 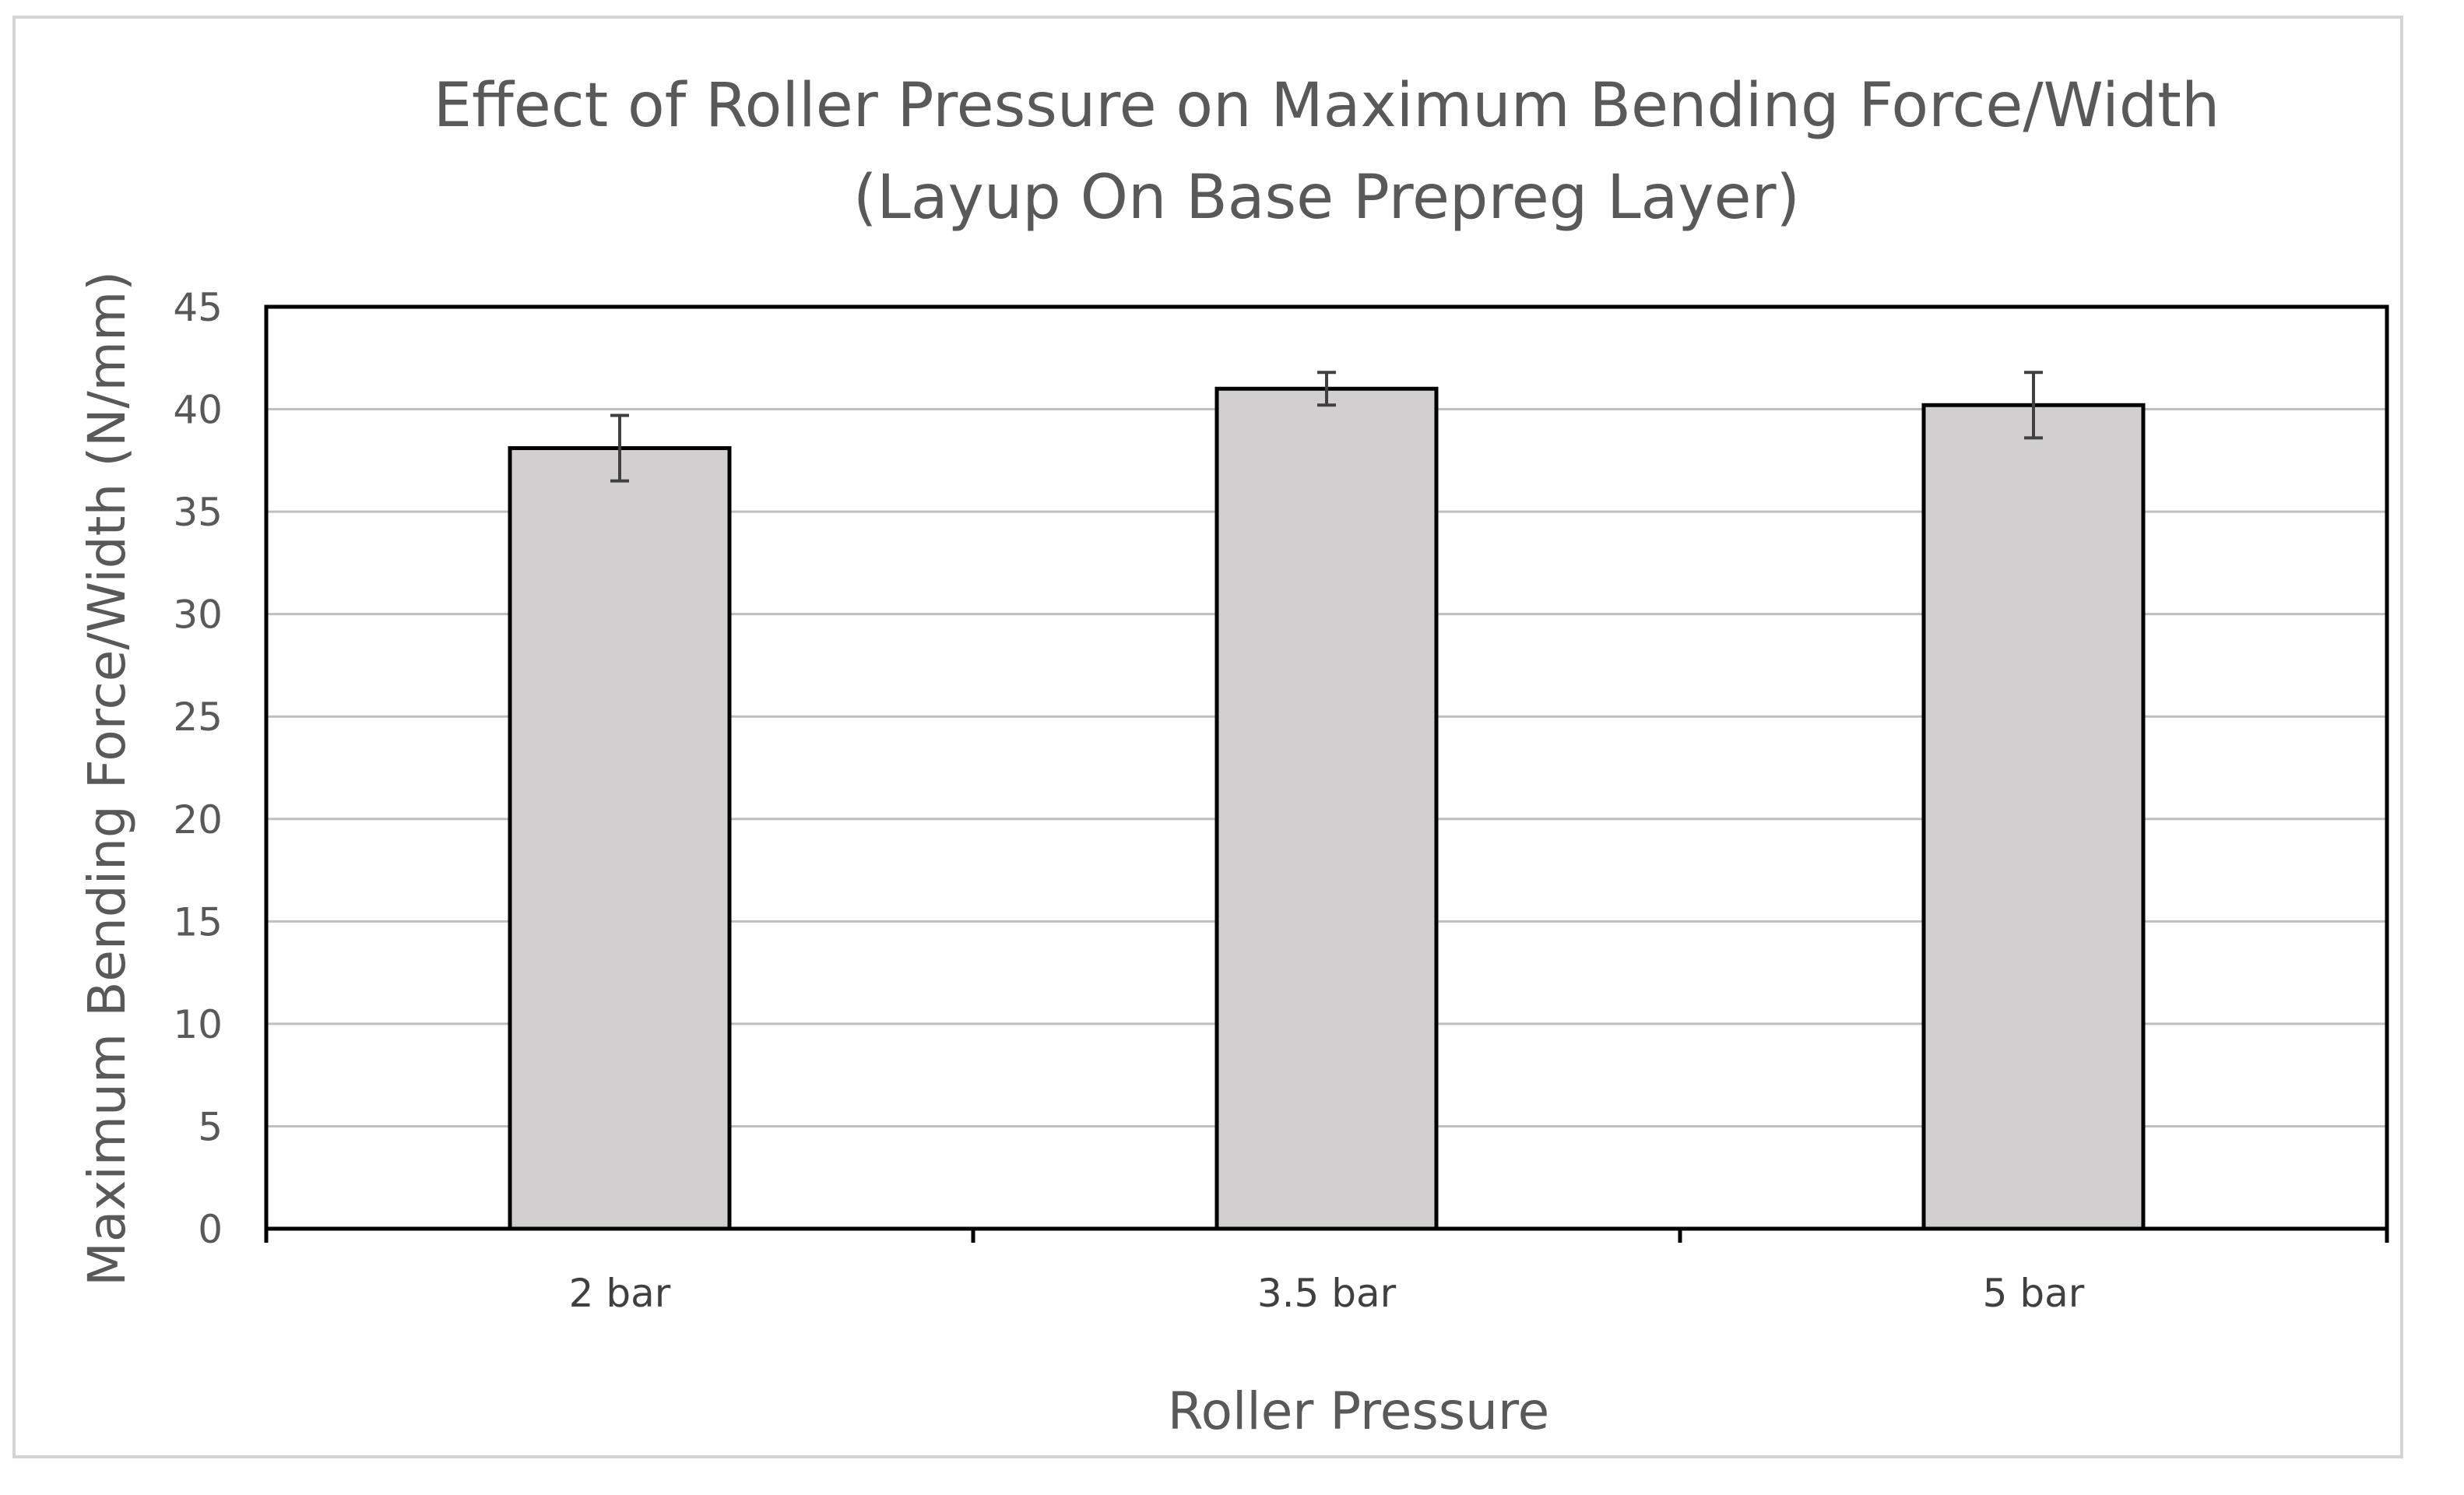 What do you see at coordinates (198, 717) in the screenshot?
I see `y-tick-label-25: 25` at bounding box center [198, 717].